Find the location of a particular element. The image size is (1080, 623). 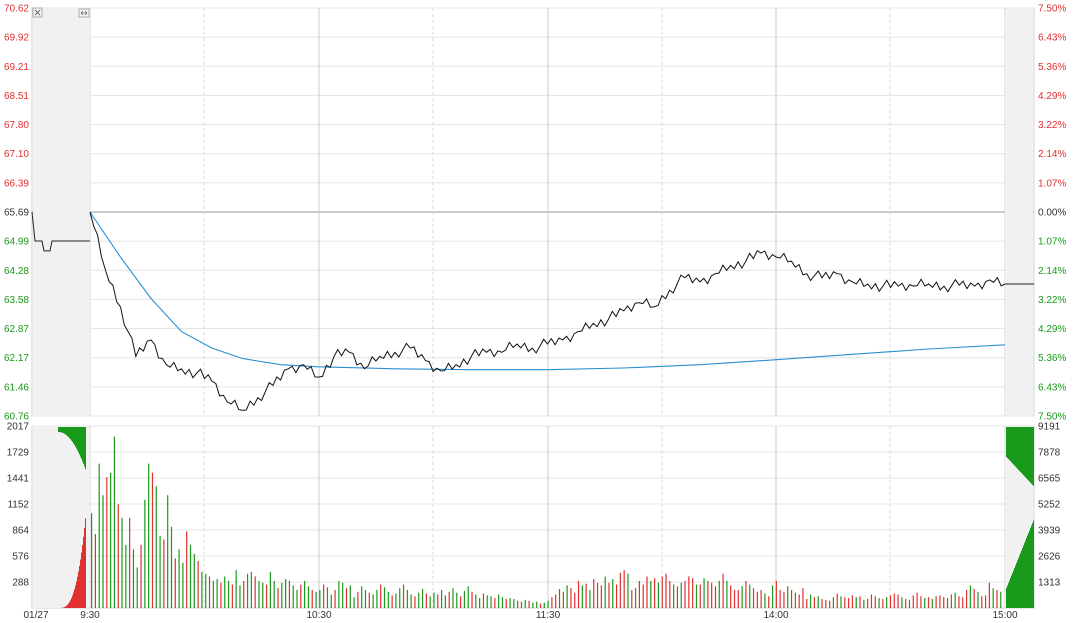

volume-axis-right-labels: 9191 7878 6565 5252 3939 2626 1313 is located at coordinates (1049, 505).